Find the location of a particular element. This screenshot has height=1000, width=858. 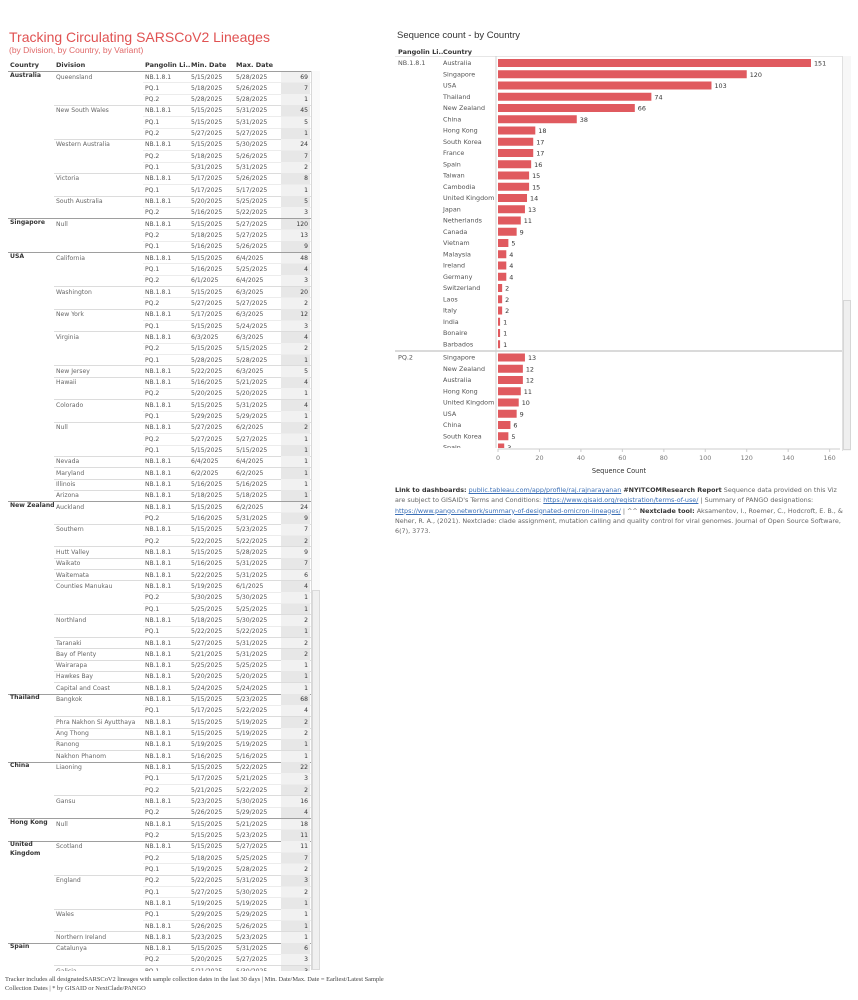

division-cell: South Australia is located at coordinates (79, 202).